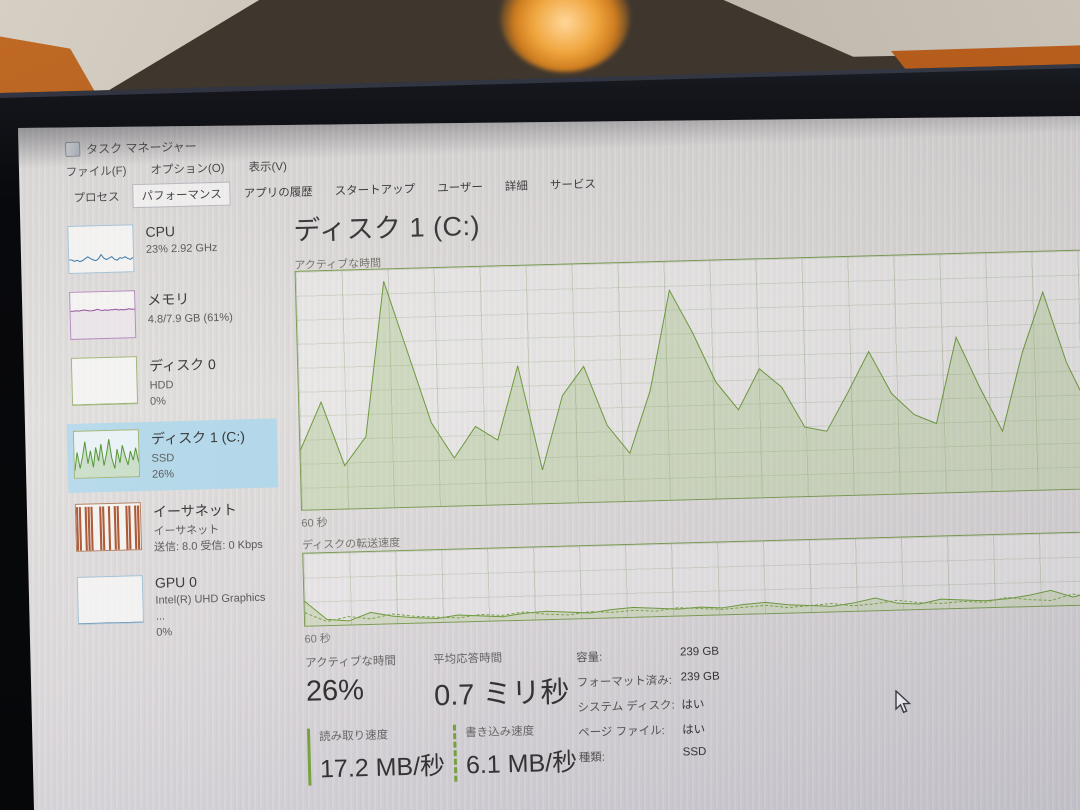 The width and height of the screenshot is (1080, 810). I want to click on transfer-rate-chart, so click(691, 577).